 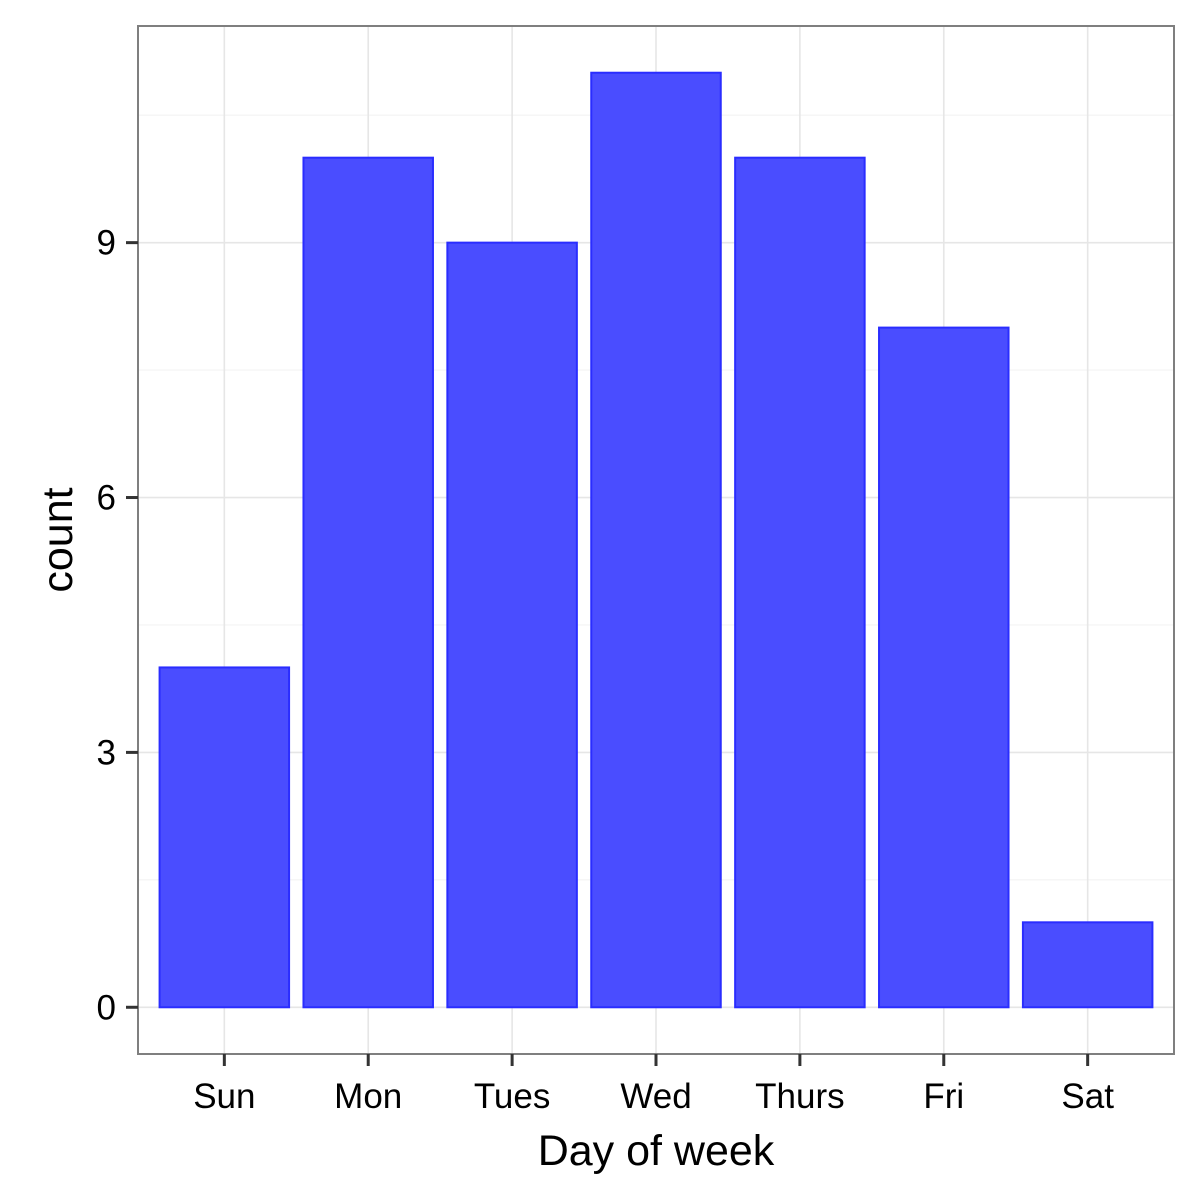 What do you see at coordinates (512, 625) in the screenshot?
I see `bar-tues` at bounding box center [512, 625].